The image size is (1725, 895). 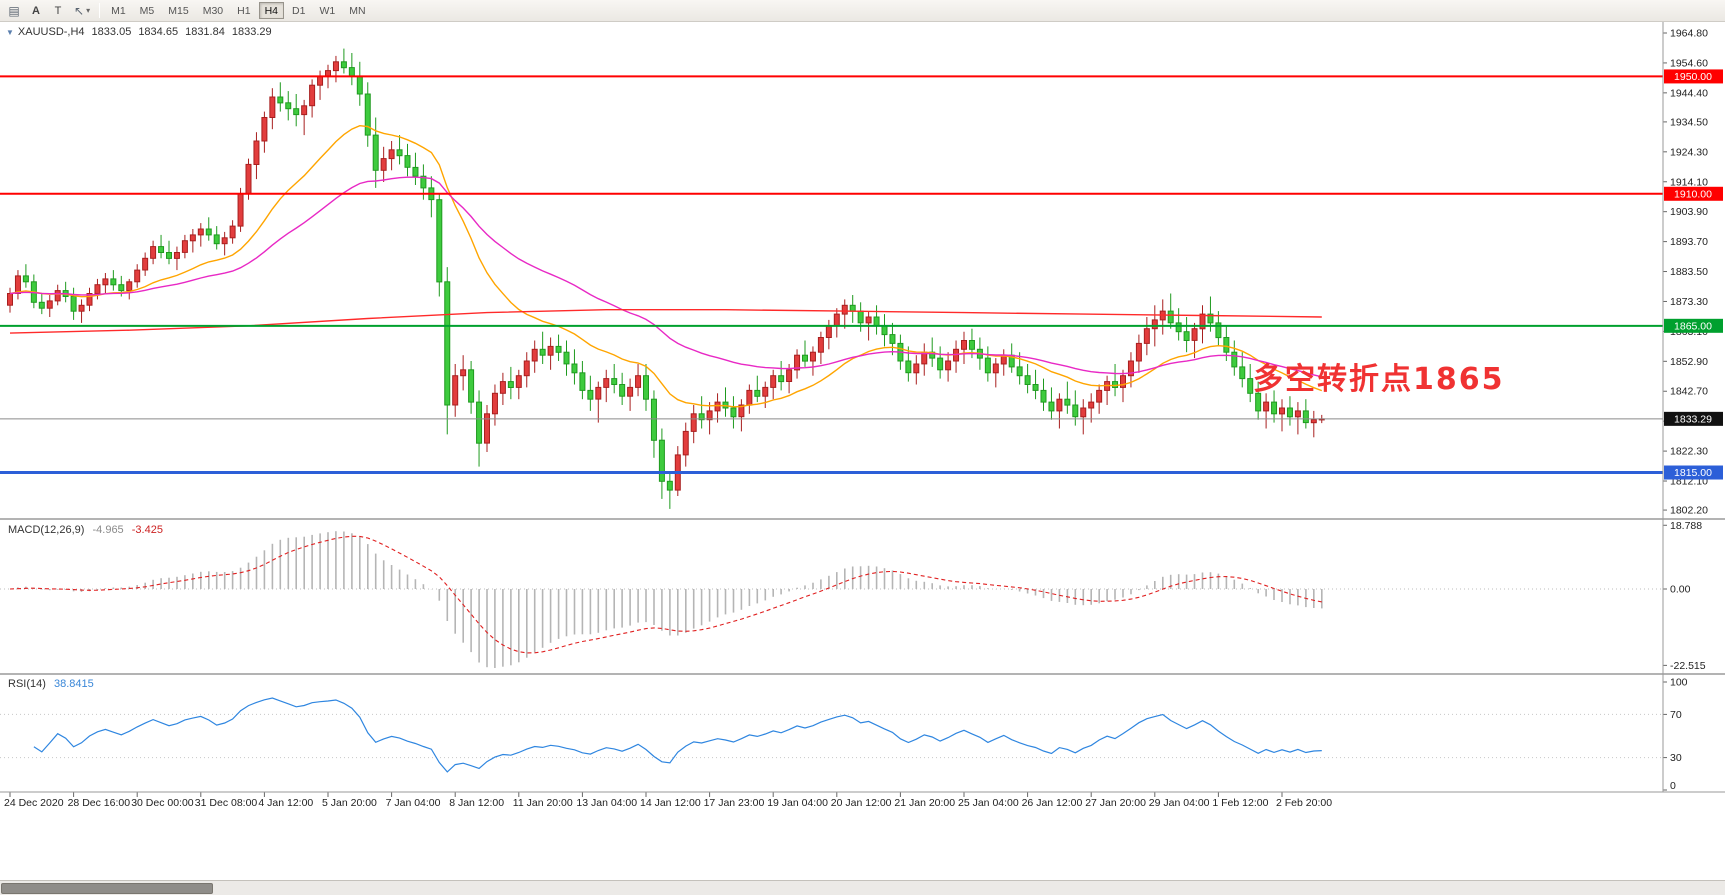 I want to click on timeframe-button-m5: M5, so click(x=147, y=10).